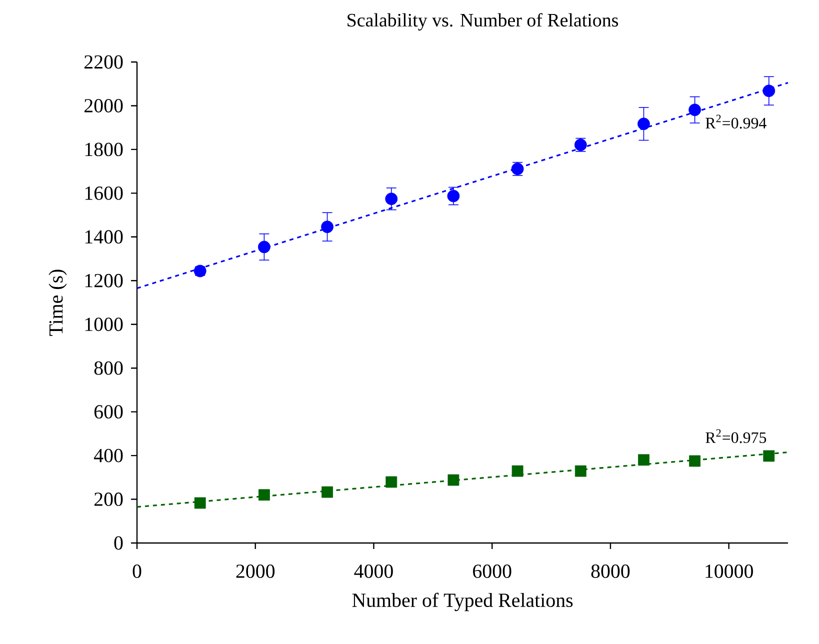 The image size is (819, 644). What do you see at coordinates (108, 412) in the screenshot?
I see `y-tick-label: 600` at bounding box center [108, 412].